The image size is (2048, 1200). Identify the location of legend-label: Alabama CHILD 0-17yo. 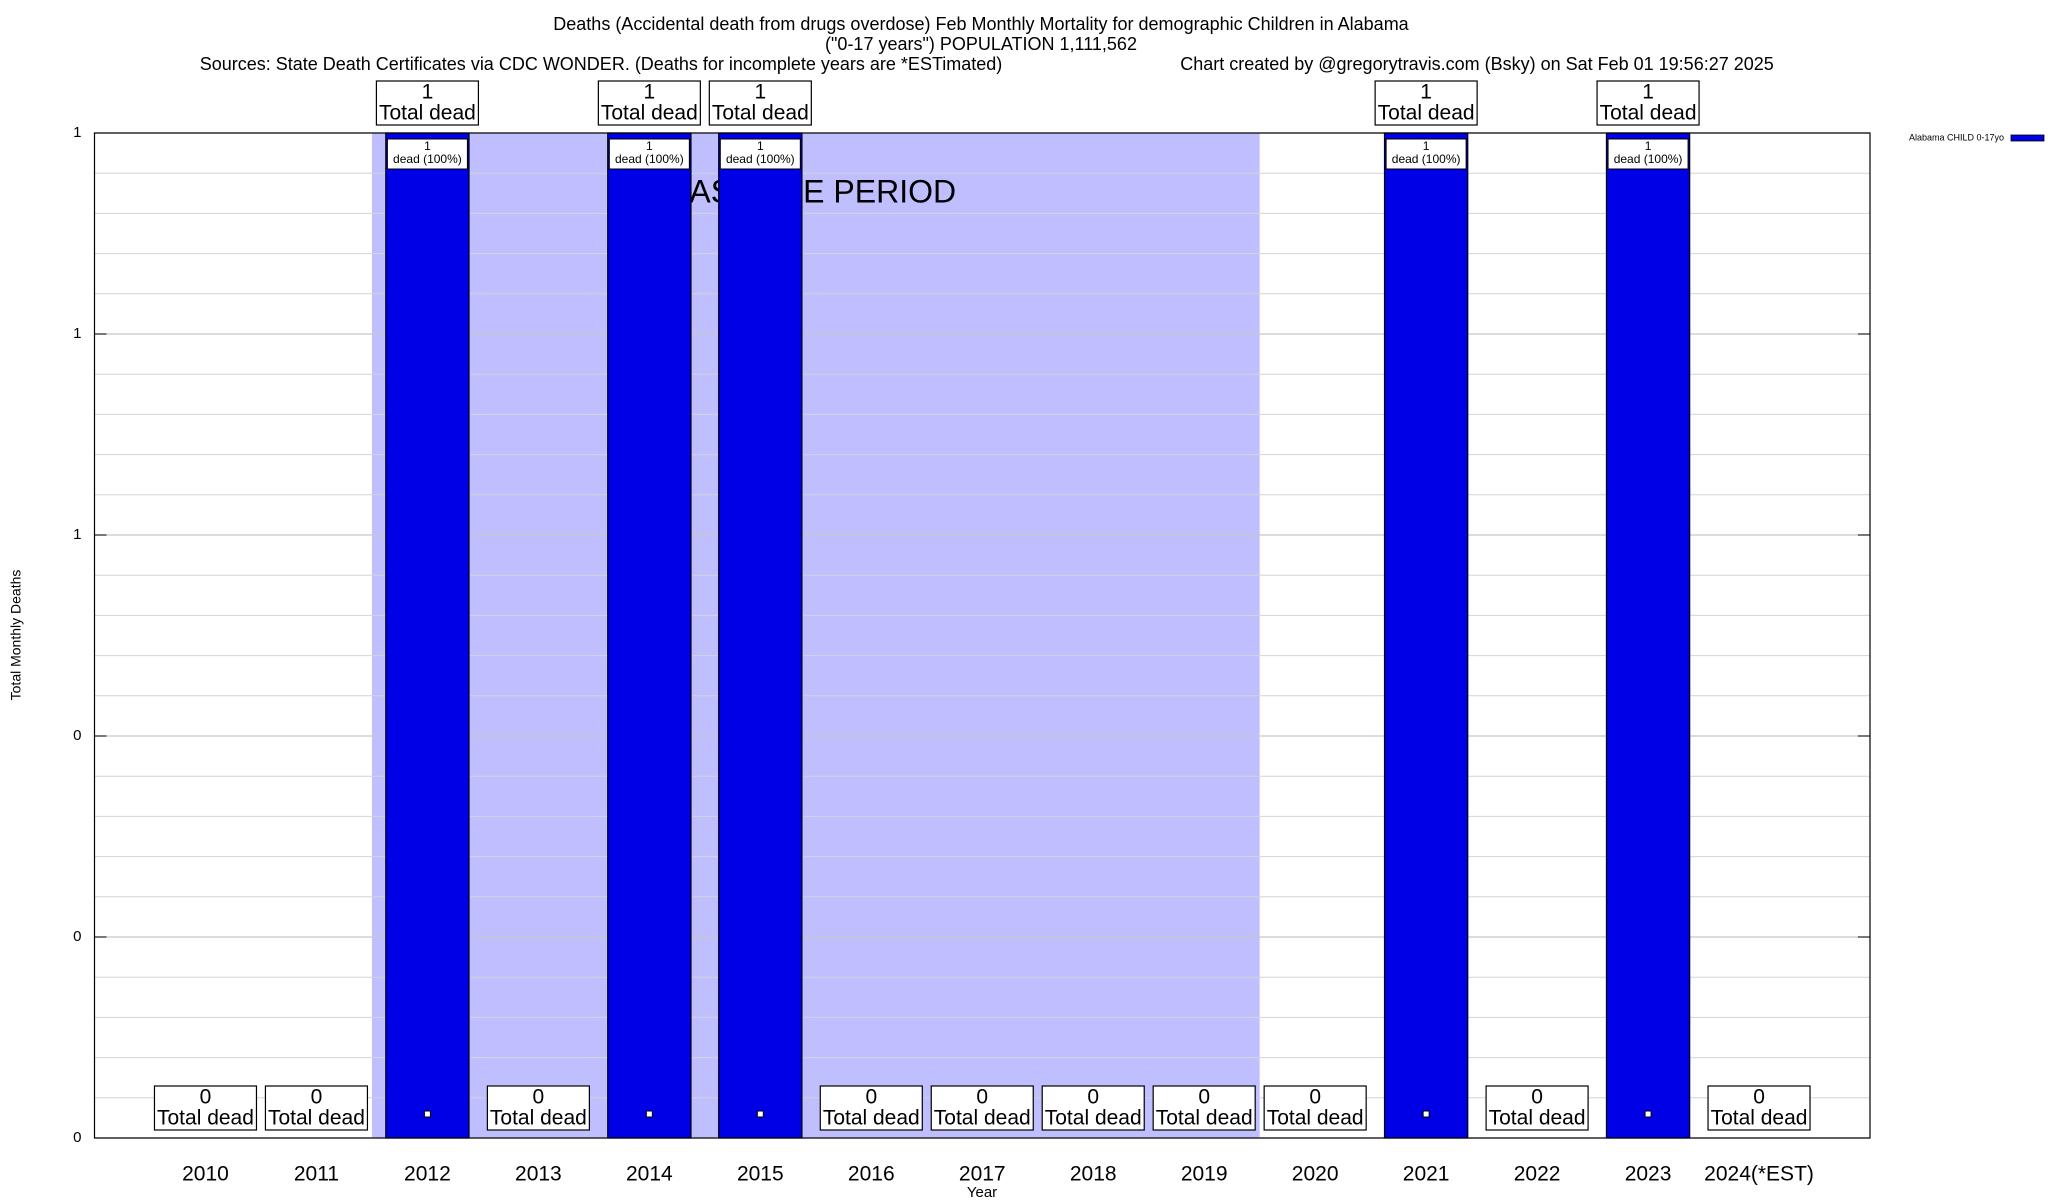
(1956, 137).